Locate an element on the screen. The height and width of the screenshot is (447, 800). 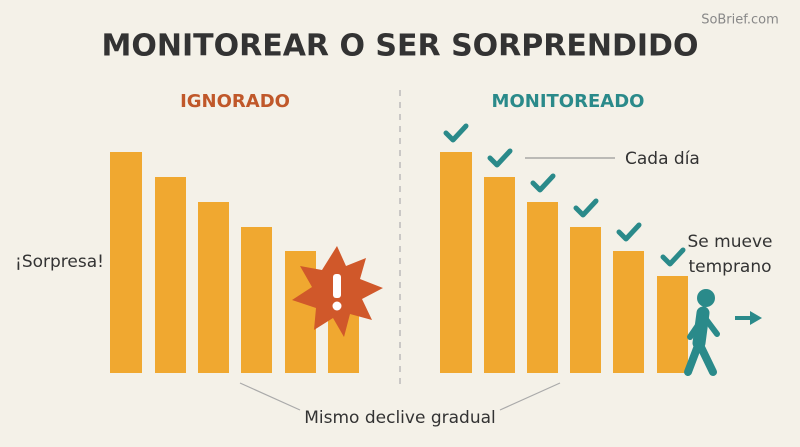
checkmarks is located at coordinates (564, 195).